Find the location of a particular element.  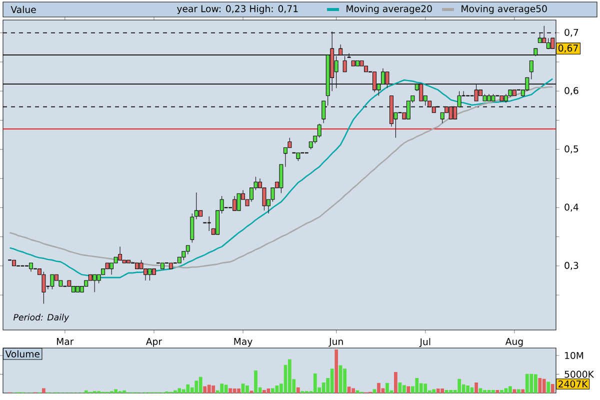

y-tick-label: 0,7 is located at coordinates (571, 32).